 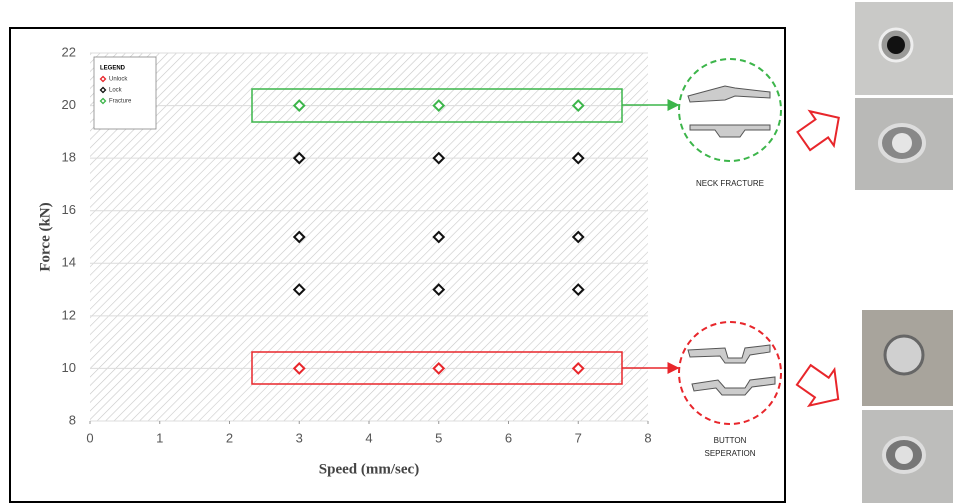 I want to click on annotation: BUTTON SEPERATION, so click(x=730, y=447).